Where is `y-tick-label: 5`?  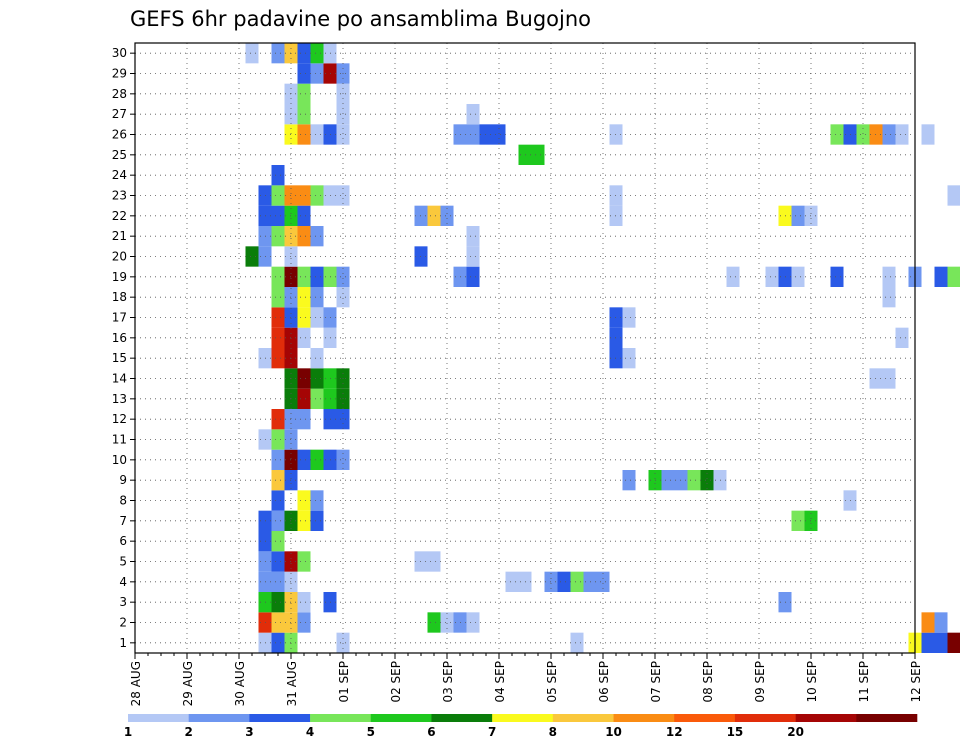 y-tick-label: 5 is located at coordinates (123, 562).